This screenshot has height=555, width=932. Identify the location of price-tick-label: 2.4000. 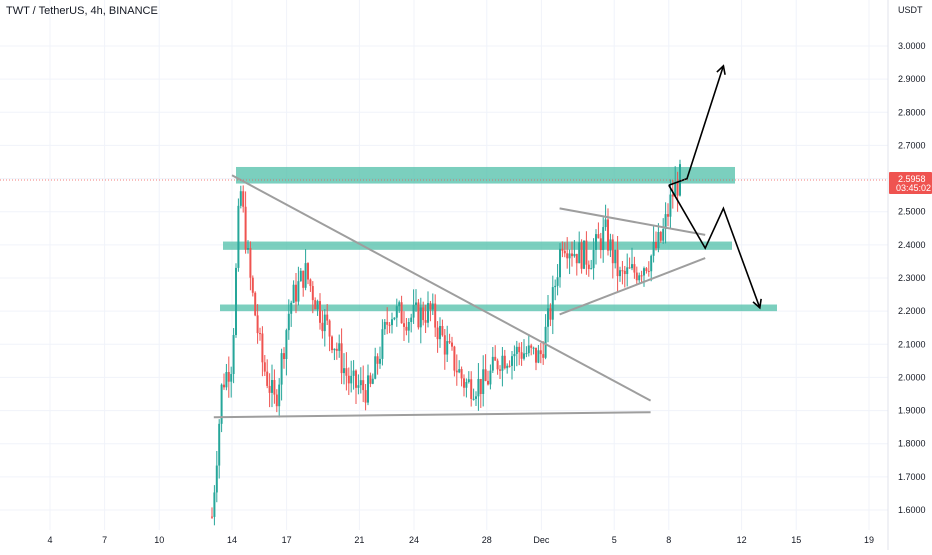
(912, 245).